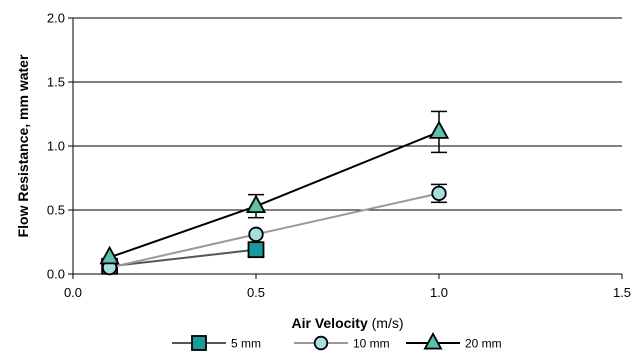 Image resolution: width=641 pixels, height=358 pixels. Describe the element at coordinates (342, 343) in the screenshot. I see `legend-item-1: 10 mm` at that location.